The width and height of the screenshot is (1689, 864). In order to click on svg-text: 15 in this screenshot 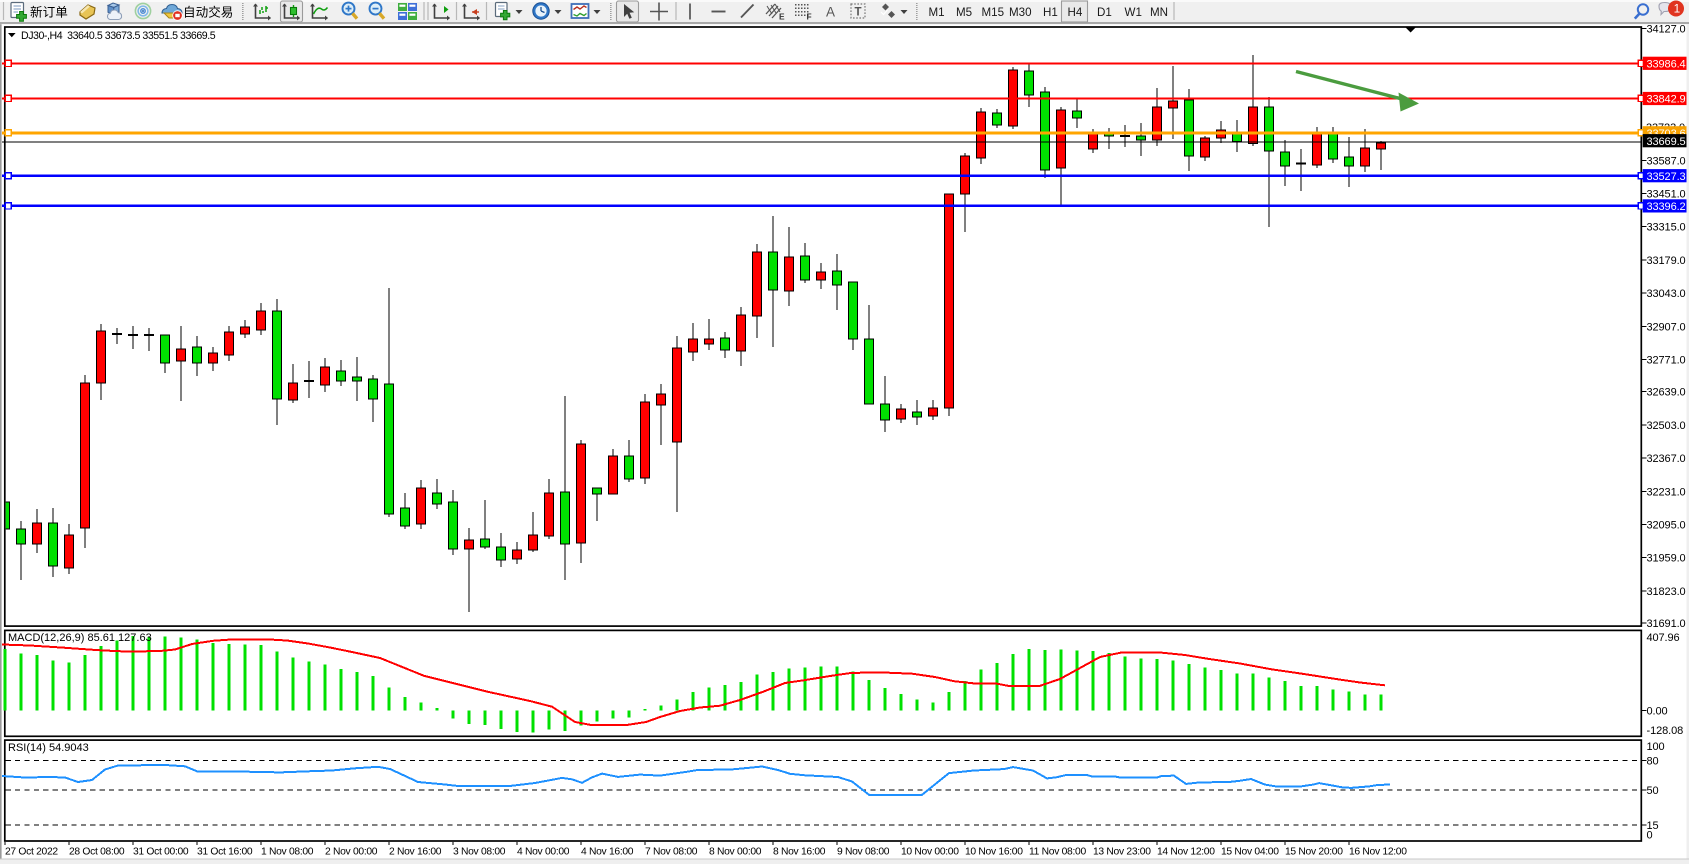, I will do `click(1653, 826)`.